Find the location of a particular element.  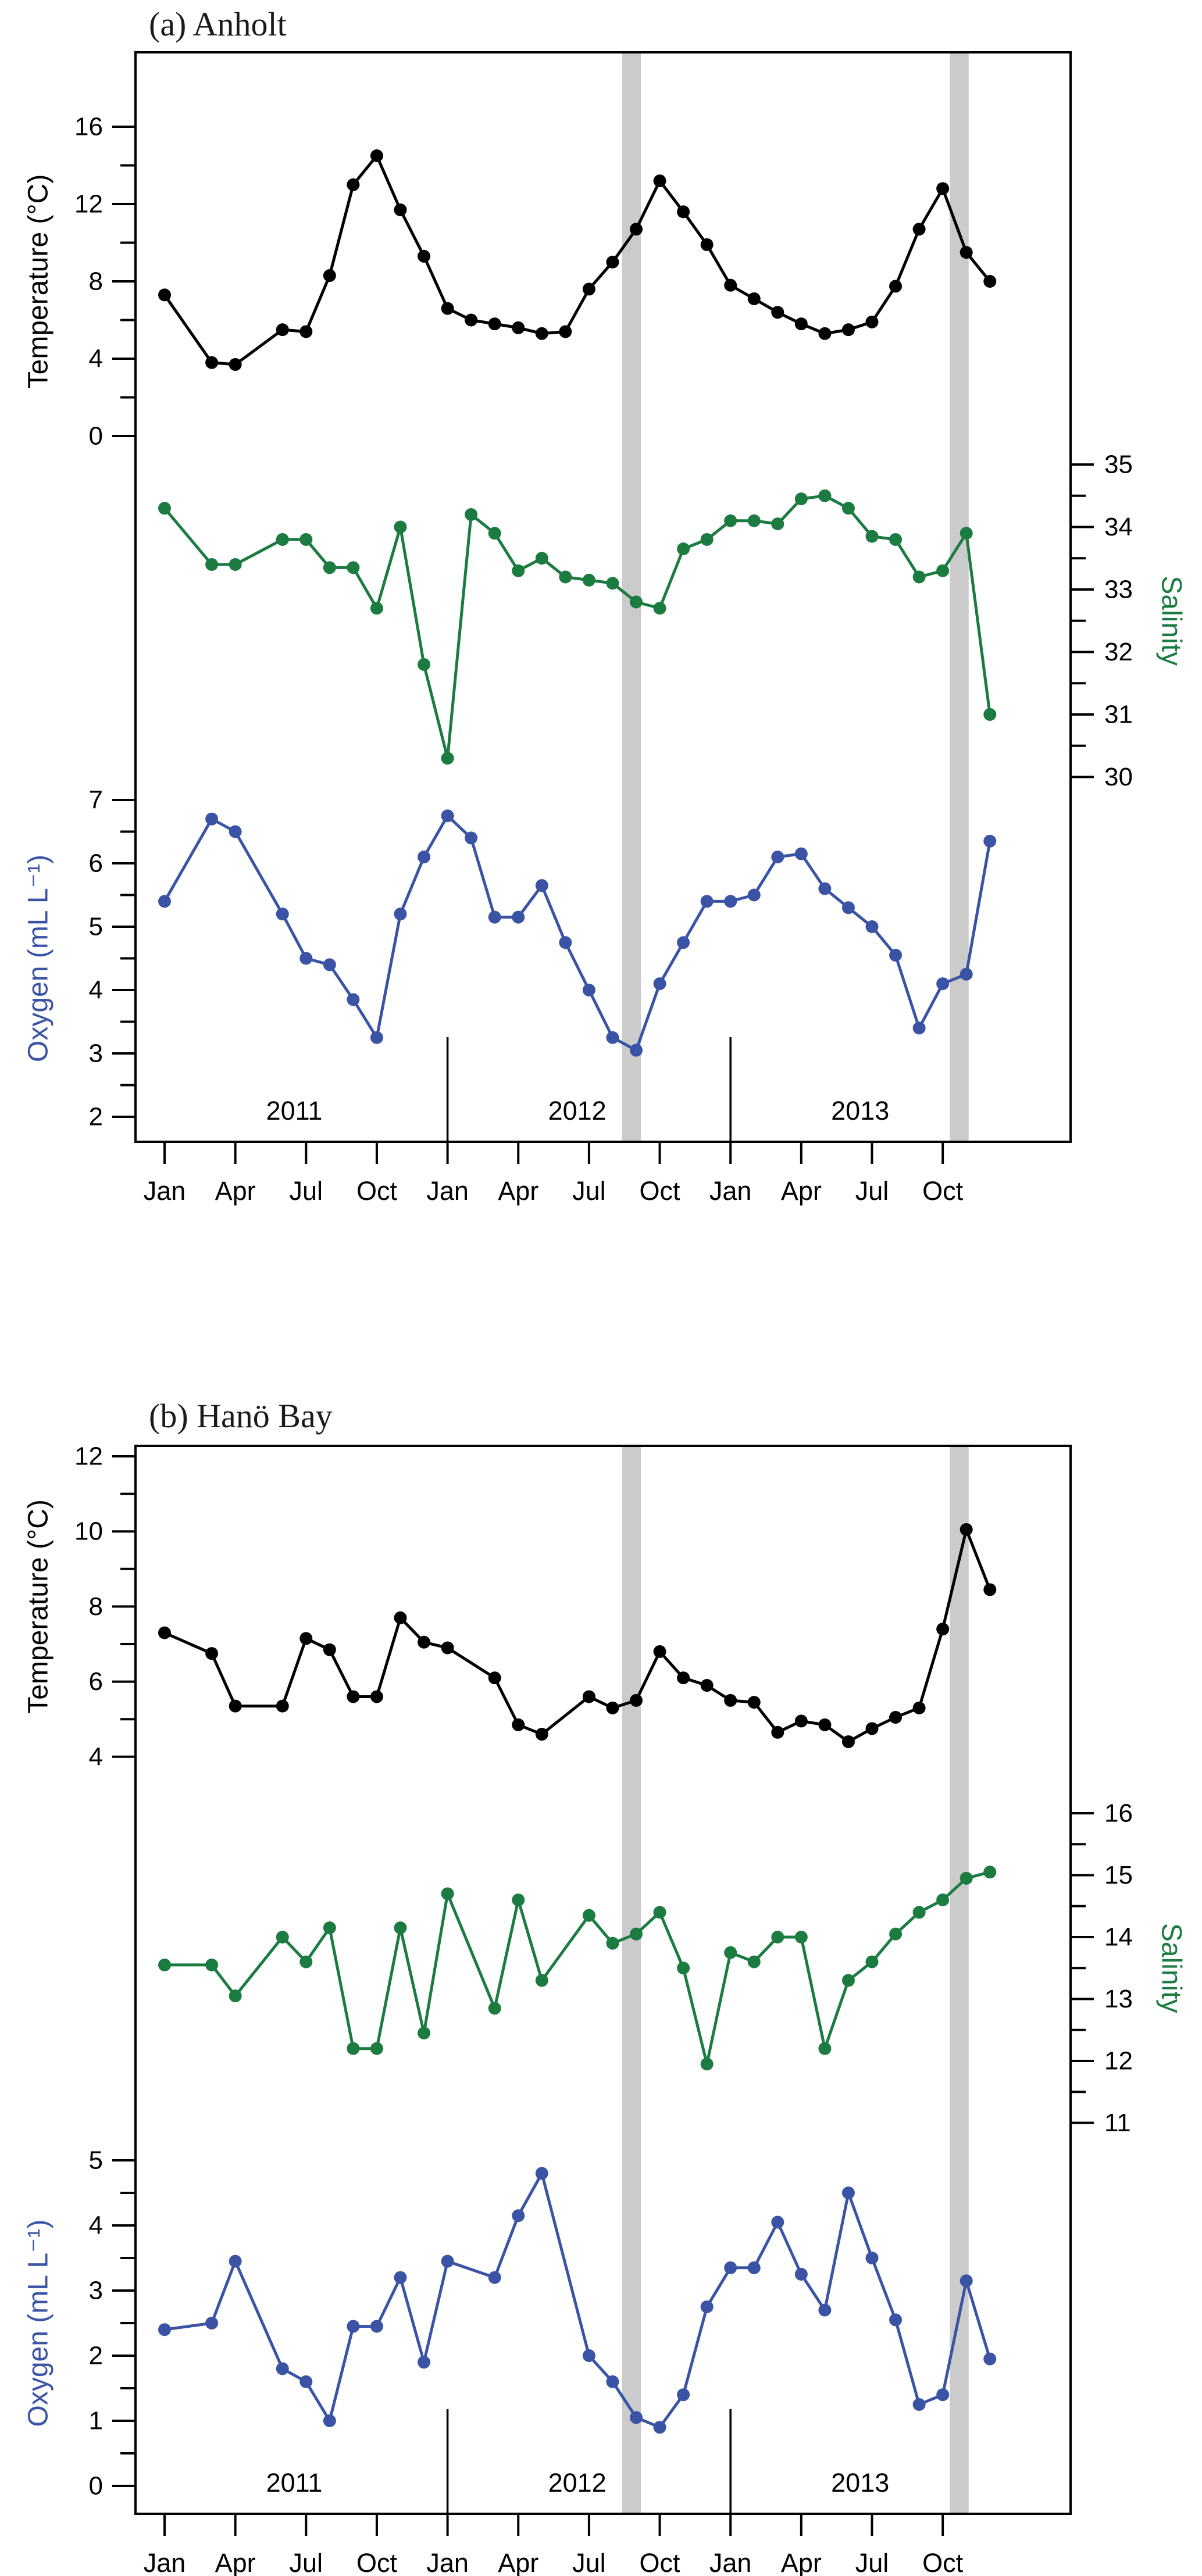

svg-text: 10 is located at coordinates (88, 1531).